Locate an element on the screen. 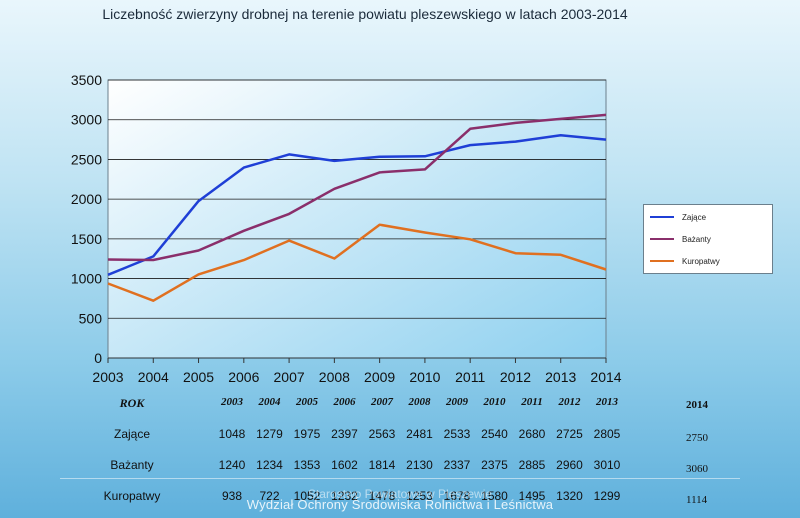 Image resolution: width=800 pixels, height=518 pixels. table-cell: 2481 is located at coordinates (419, 434).